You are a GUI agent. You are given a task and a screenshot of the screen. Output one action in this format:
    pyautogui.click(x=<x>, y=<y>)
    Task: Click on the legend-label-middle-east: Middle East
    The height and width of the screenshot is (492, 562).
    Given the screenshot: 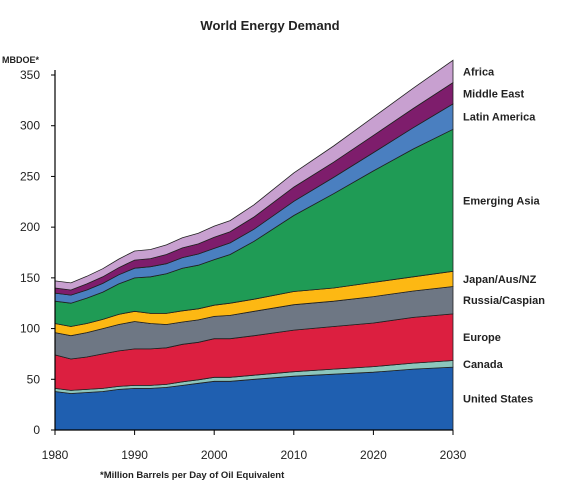 What is the action you would take?
    pyautogui.click(x=493, y=94)
    